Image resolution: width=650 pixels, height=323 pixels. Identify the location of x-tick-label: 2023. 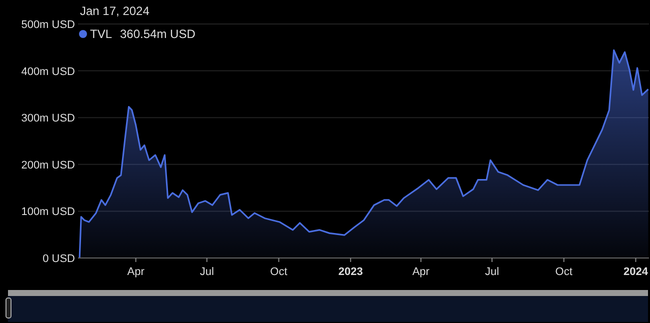
(350, 272).